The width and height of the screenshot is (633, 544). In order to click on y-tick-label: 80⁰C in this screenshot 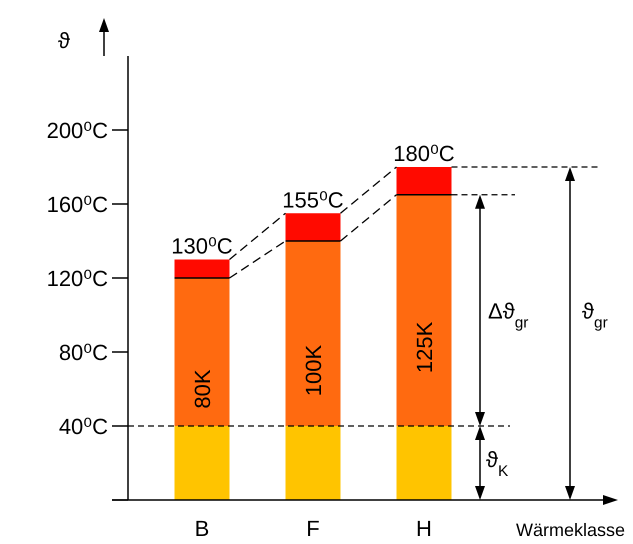, I will do `click(83, 352)`.